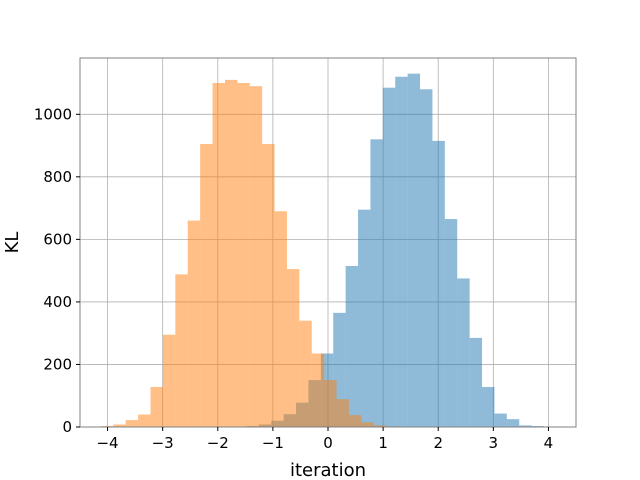 This screenshot has width=640, height=480. I want to click on y-tick-label: 1000, so click(53, 114).